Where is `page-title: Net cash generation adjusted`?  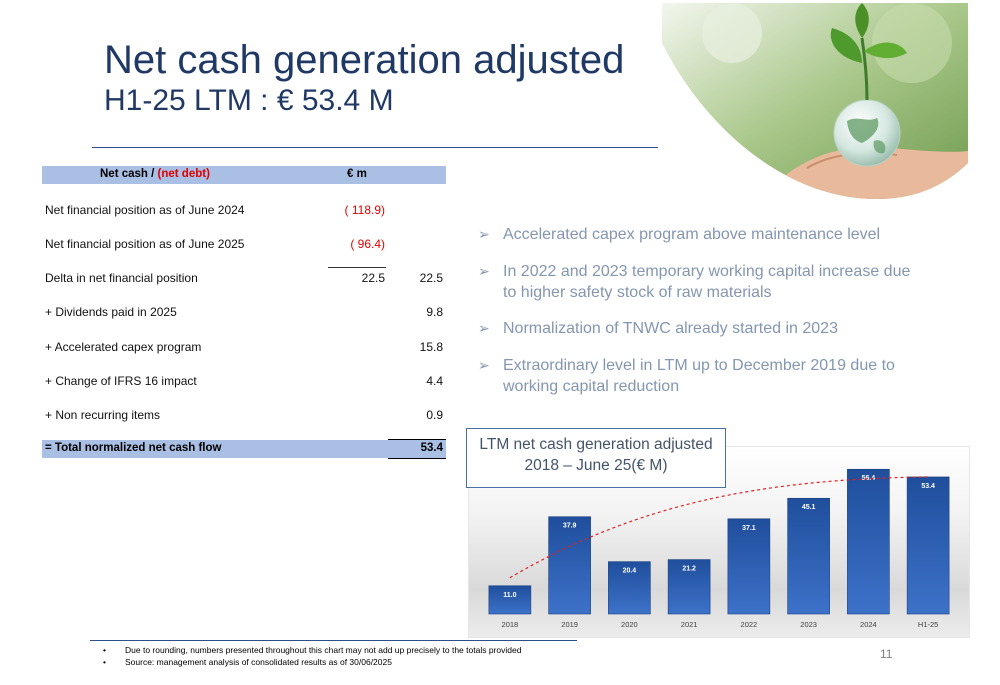 page-title: Net cash generation adjusted is located at coordinates (364, 60).